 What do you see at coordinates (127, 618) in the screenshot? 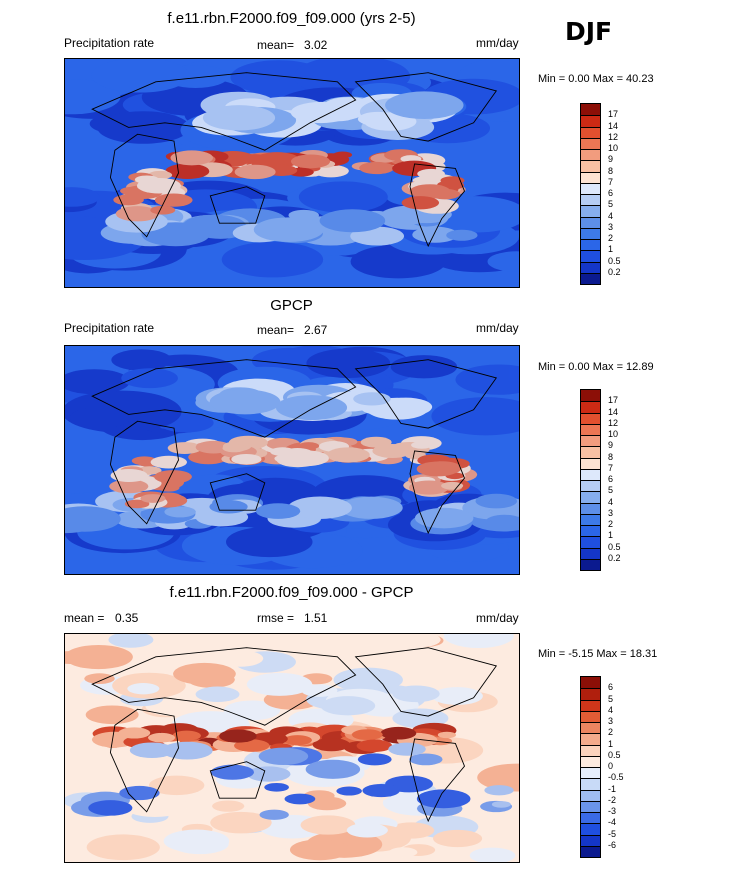
I see `panel3-mean-value: 0.35` at bounding box center [127, 618].